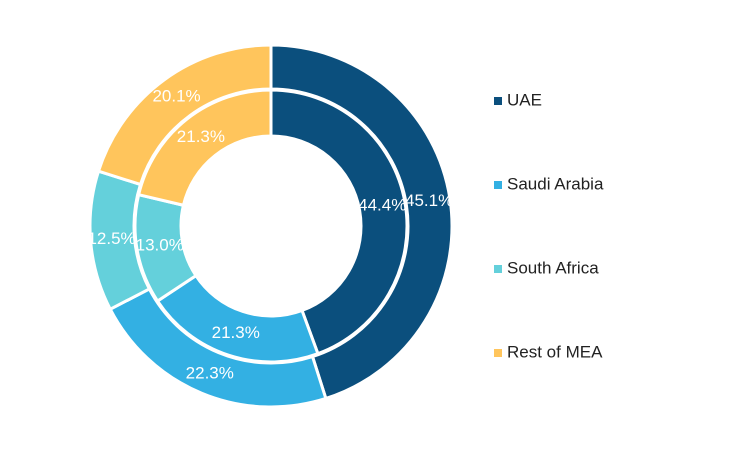 The image size is (751, 451). I want to click on legend-label: UAE, so click(524, 99).